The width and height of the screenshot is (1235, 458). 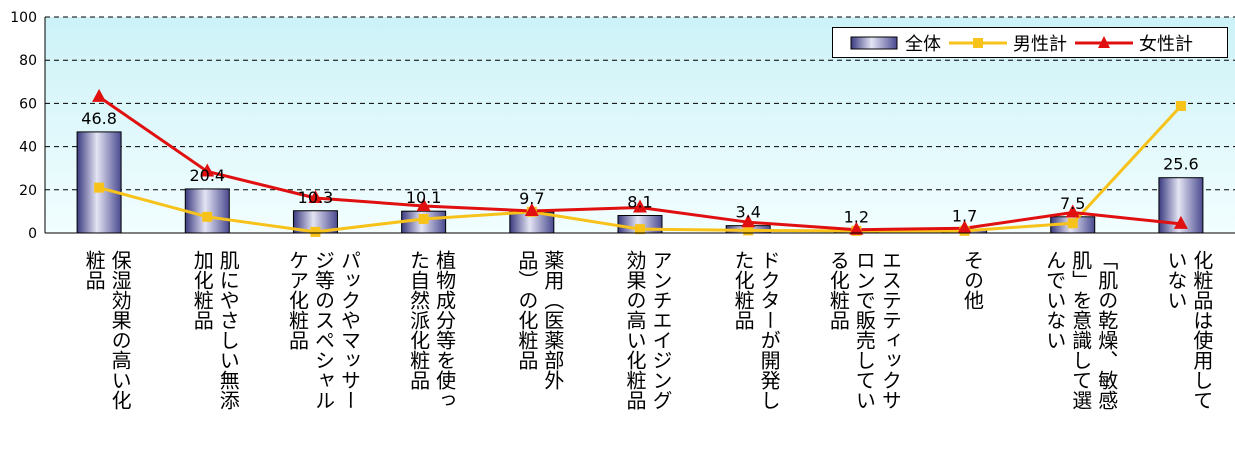 I want to click on y-tick-label: 0, so click(x=32, y=234).